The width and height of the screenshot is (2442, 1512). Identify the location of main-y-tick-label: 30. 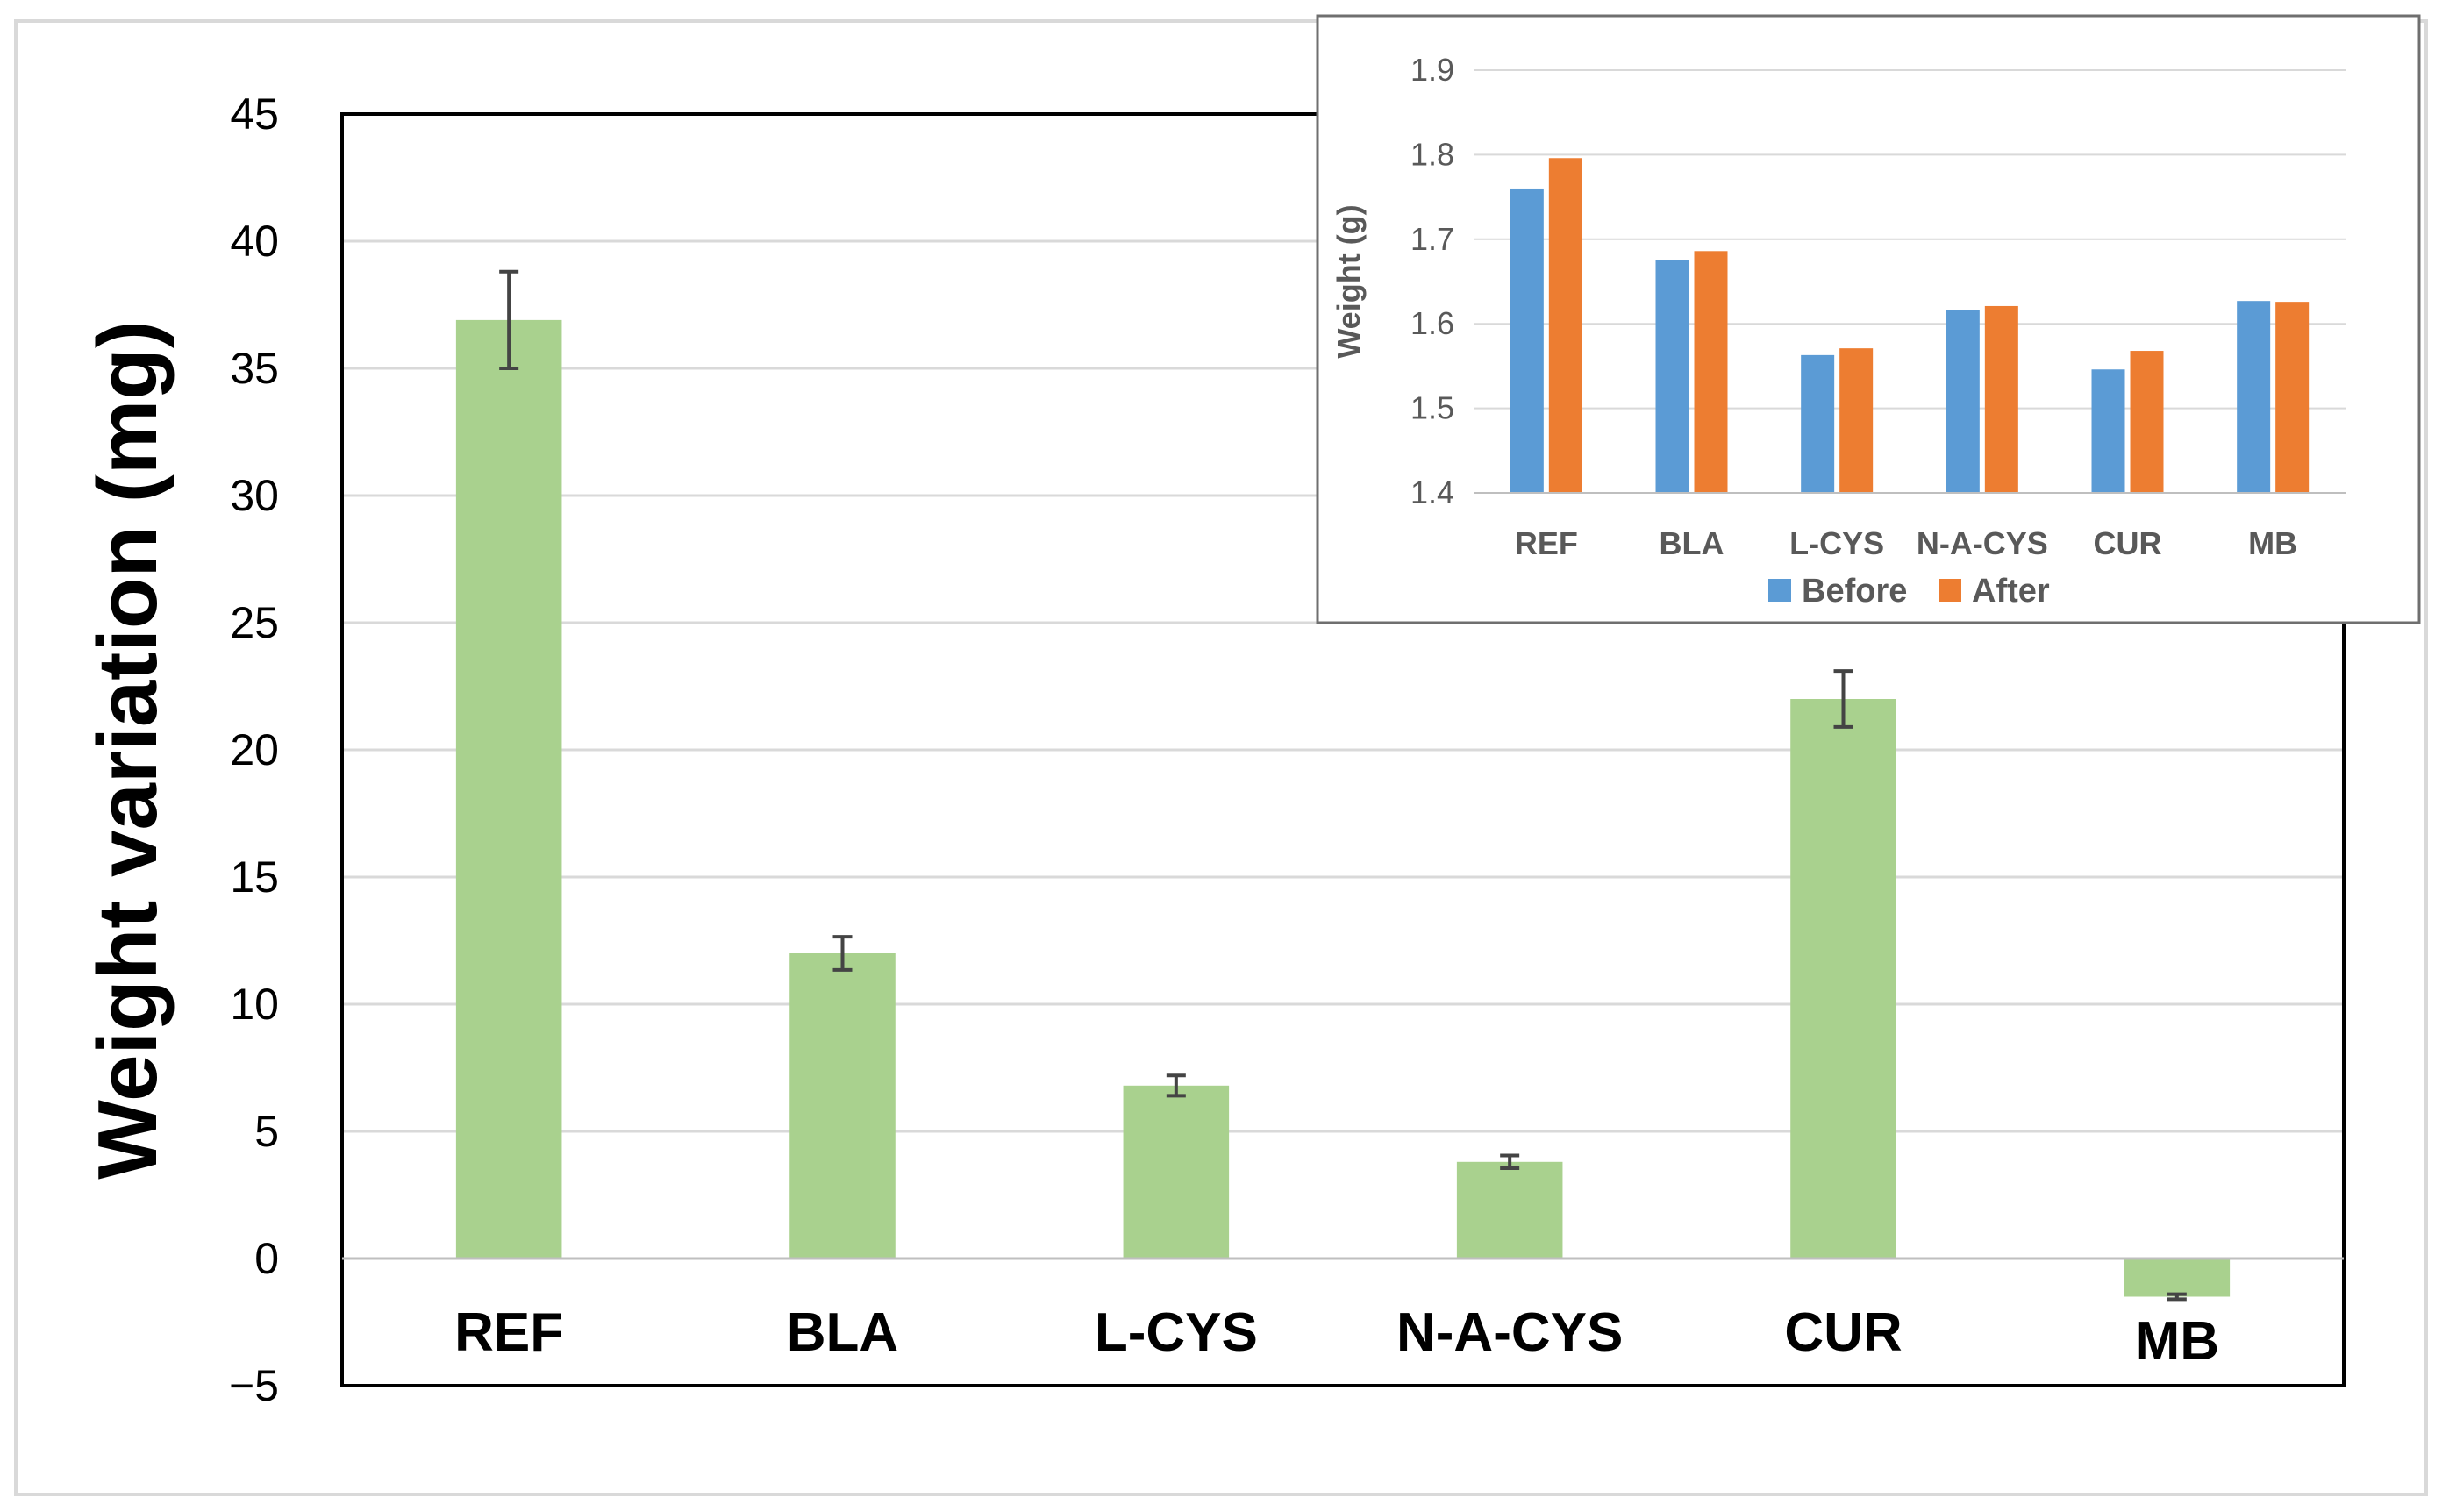
(255, 495).